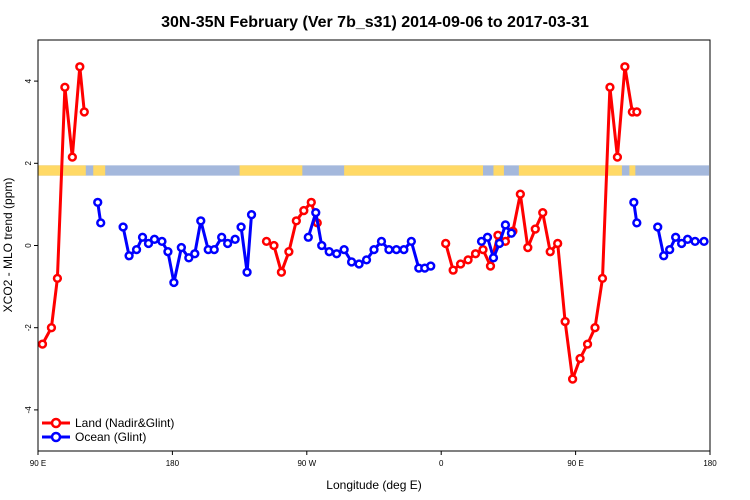 The width and height of the screenshot is (750, 500). Describe the element at coordinates (306, 463) in the screenshot. I see `x-tick-label: 90 W` at that location.